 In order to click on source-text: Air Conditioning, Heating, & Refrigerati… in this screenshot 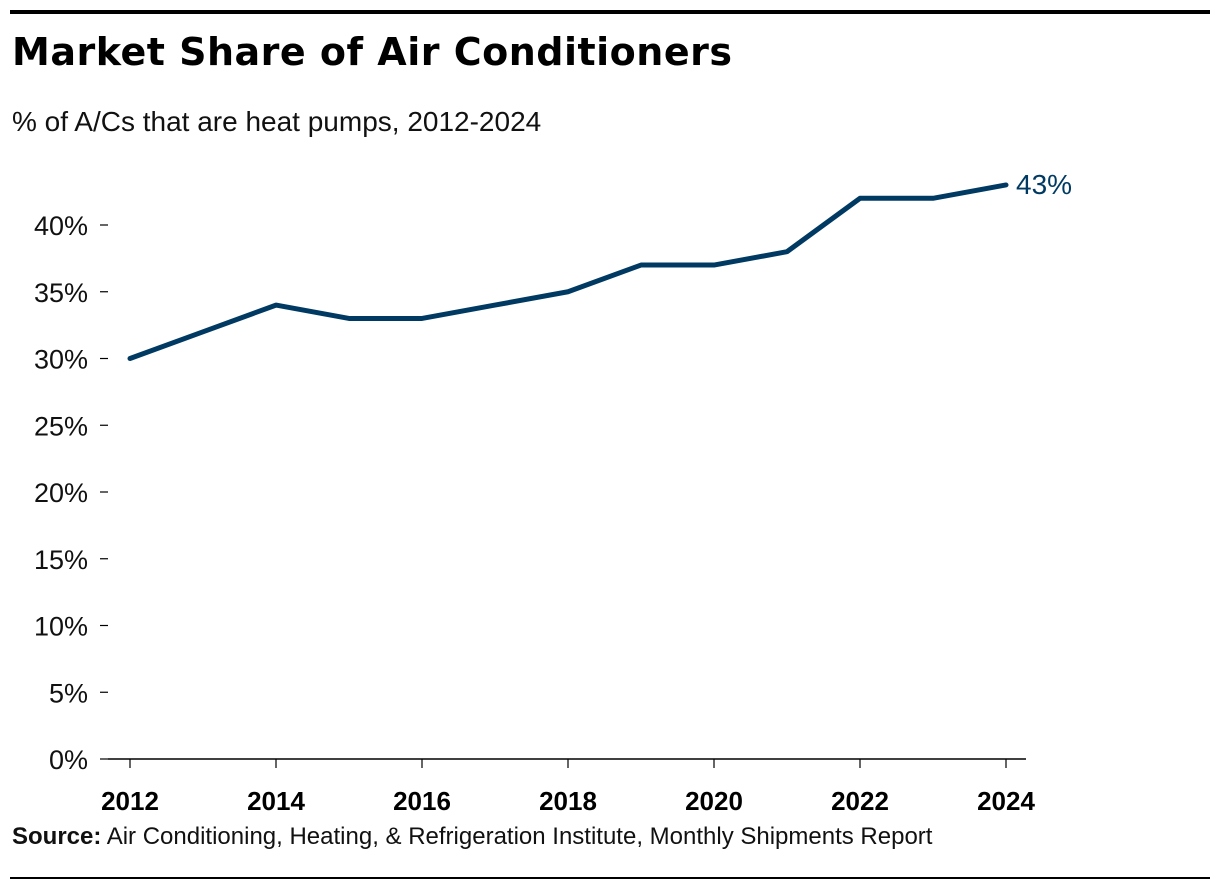, I will do `click(517, 836)`.